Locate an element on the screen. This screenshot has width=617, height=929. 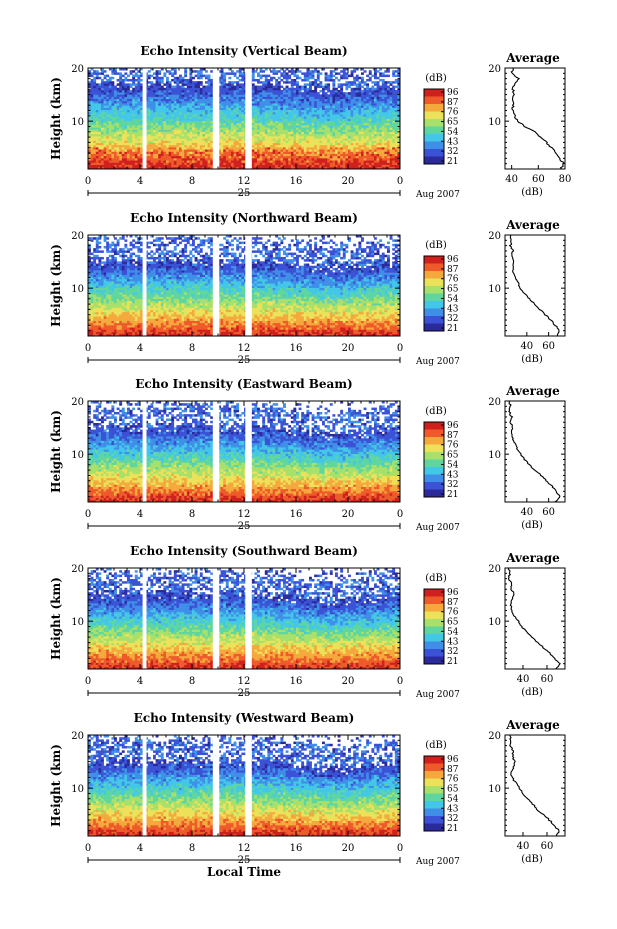
date-label: Aug 2007 is located at coordinates (437, 695).